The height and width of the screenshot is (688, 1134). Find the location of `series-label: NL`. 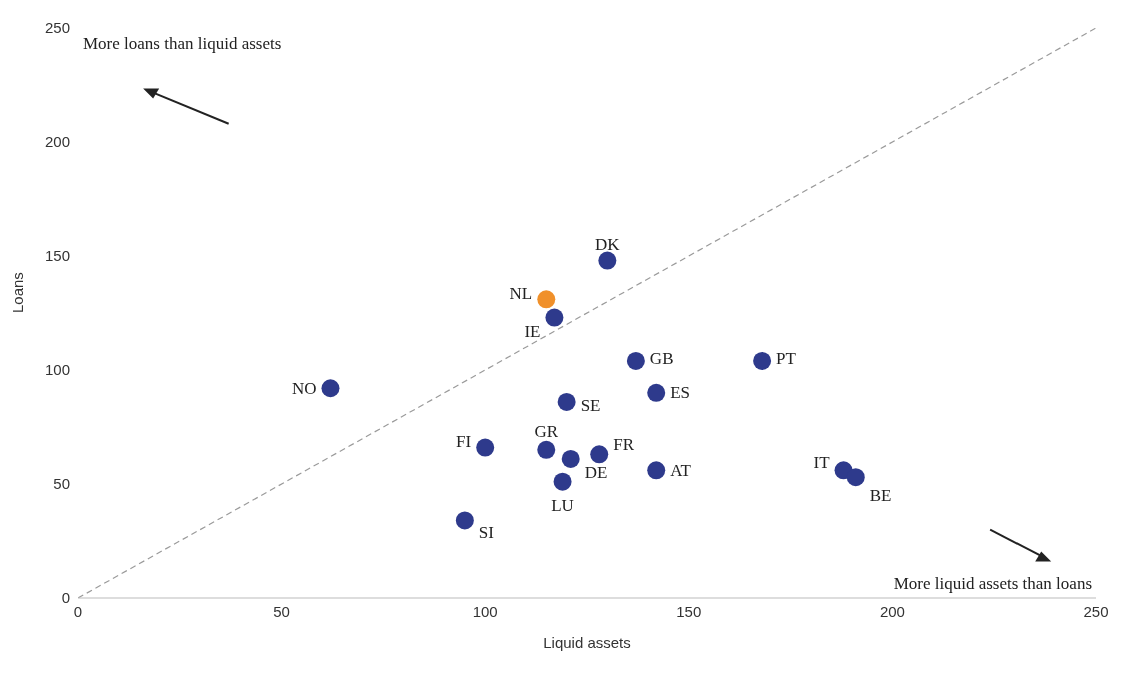

series-label: NL is located at coordinates (521, 293).